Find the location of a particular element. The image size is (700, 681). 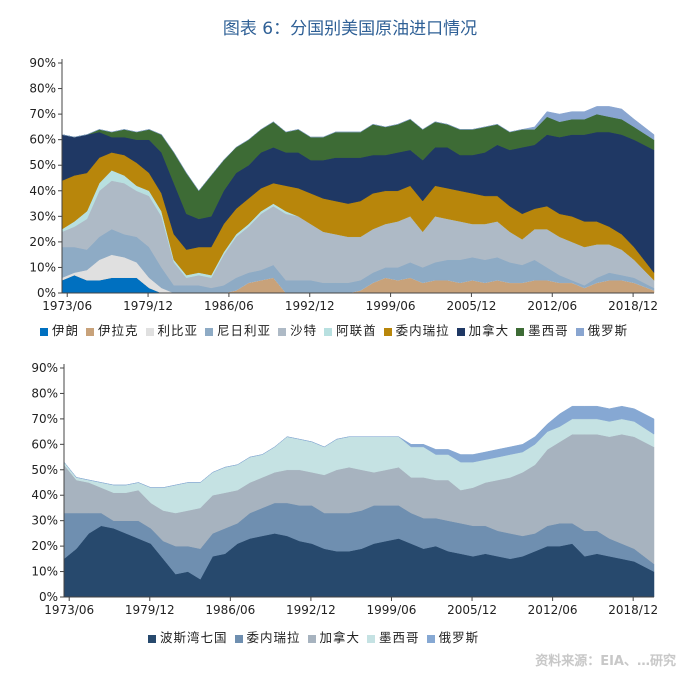

c1-legend-label-4: 沙特 is located at coordinates (304, 330).